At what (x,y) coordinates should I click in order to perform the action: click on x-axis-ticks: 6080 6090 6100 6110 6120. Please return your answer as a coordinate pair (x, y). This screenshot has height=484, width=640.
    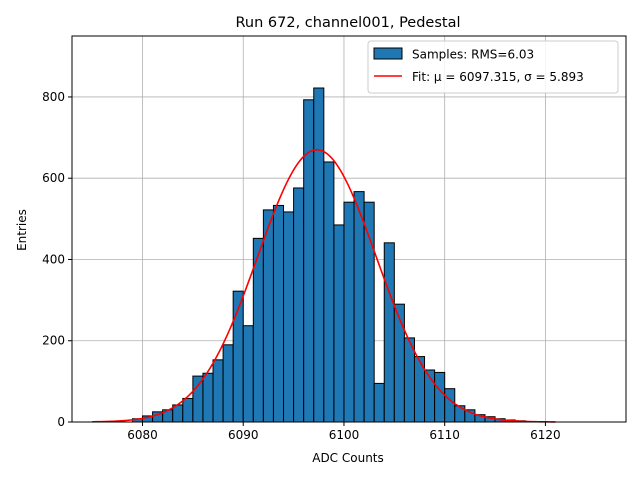
    Looking at the image, I should click on (344, 432).